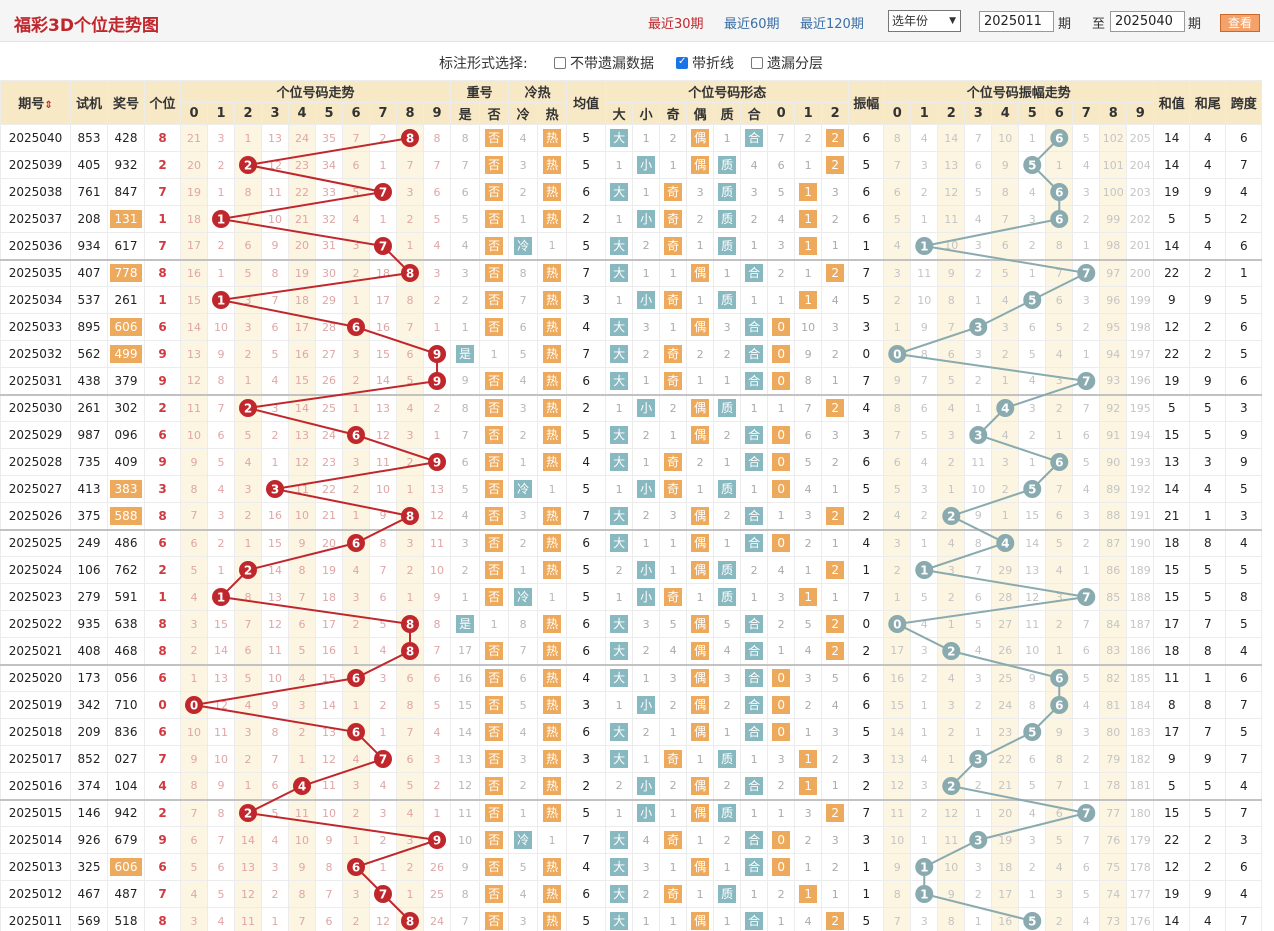 The width and height of the screenshot is (1274, 931). I want to click on trend-cell: 3, so click(248, 489).